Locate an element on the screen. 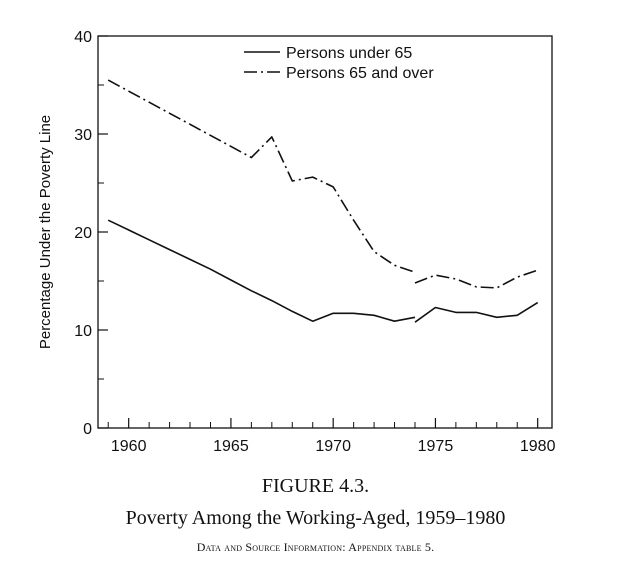 This screenshot has height=566, width=631. figure-number: FIGURE 4.3. is located at coordinates (315, 486).